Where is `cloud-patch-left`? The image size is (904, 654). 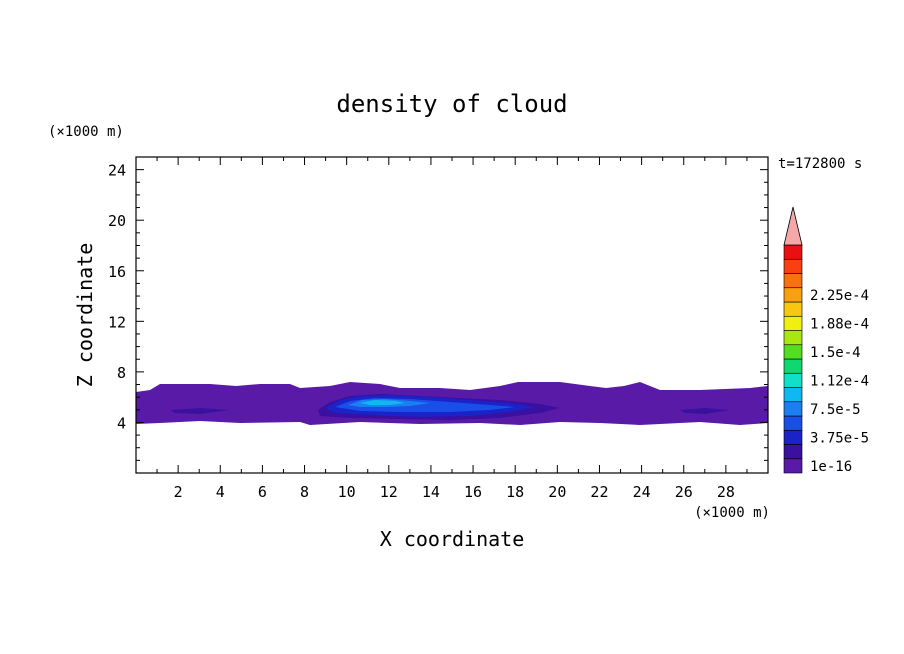 cloud-patch-left is located at coordinates (200, 411).